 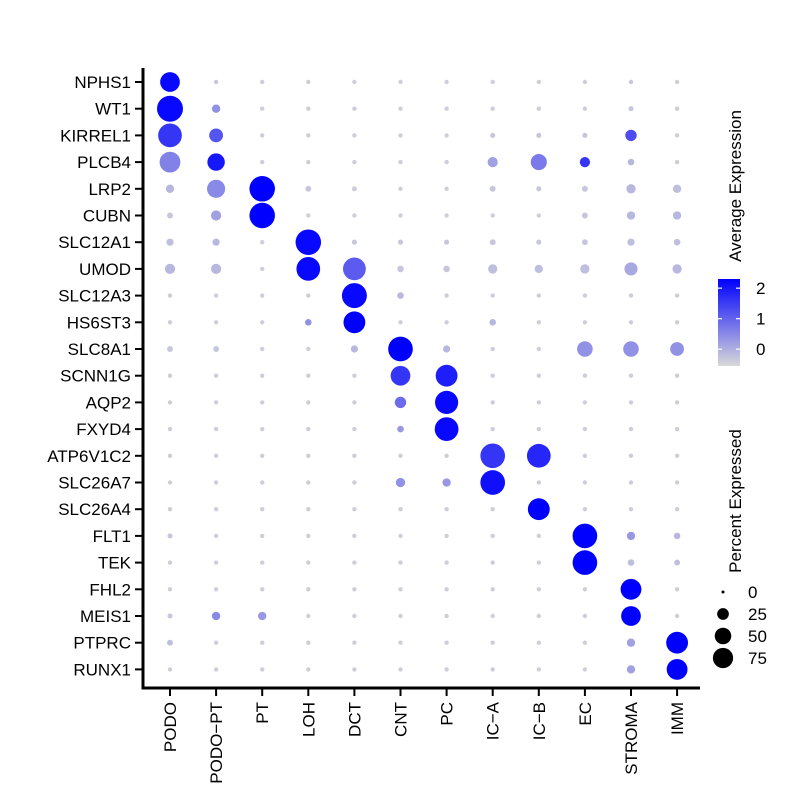 I want to click on dot-kirrel1-loh, so click(x=308, y=135).